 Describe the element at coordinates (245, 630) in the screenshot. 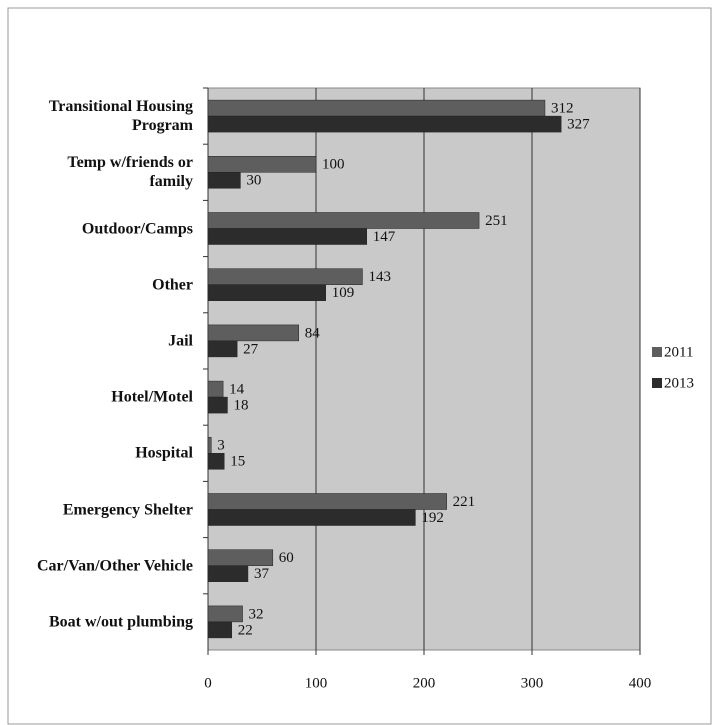

I see `value-label: 22` at that location.